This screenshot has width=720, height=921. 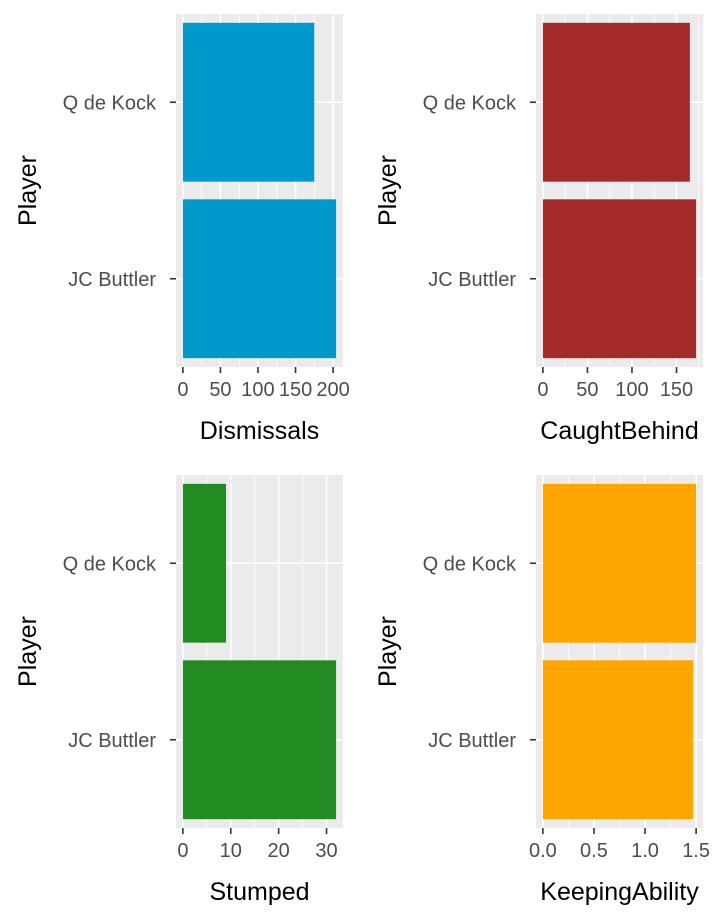 I want to click on x-tick-label: 30, so click(x=326, y=851).